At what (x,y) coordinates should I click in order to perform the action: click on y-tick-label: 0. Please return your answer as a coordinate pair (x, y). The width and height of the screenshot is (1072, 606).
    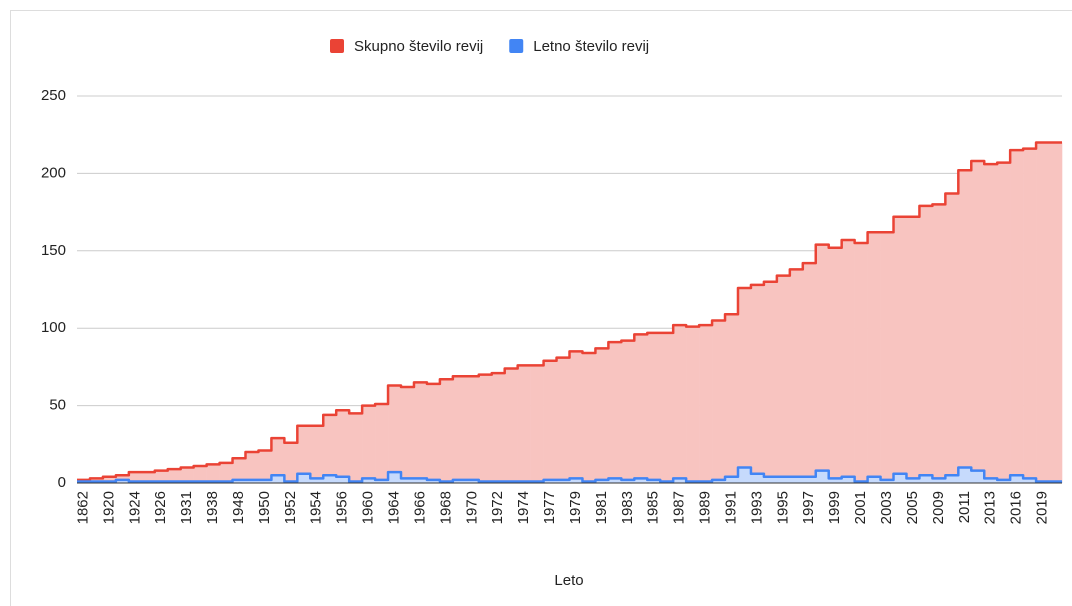
    Looking at the image, I should click on (62, 482).